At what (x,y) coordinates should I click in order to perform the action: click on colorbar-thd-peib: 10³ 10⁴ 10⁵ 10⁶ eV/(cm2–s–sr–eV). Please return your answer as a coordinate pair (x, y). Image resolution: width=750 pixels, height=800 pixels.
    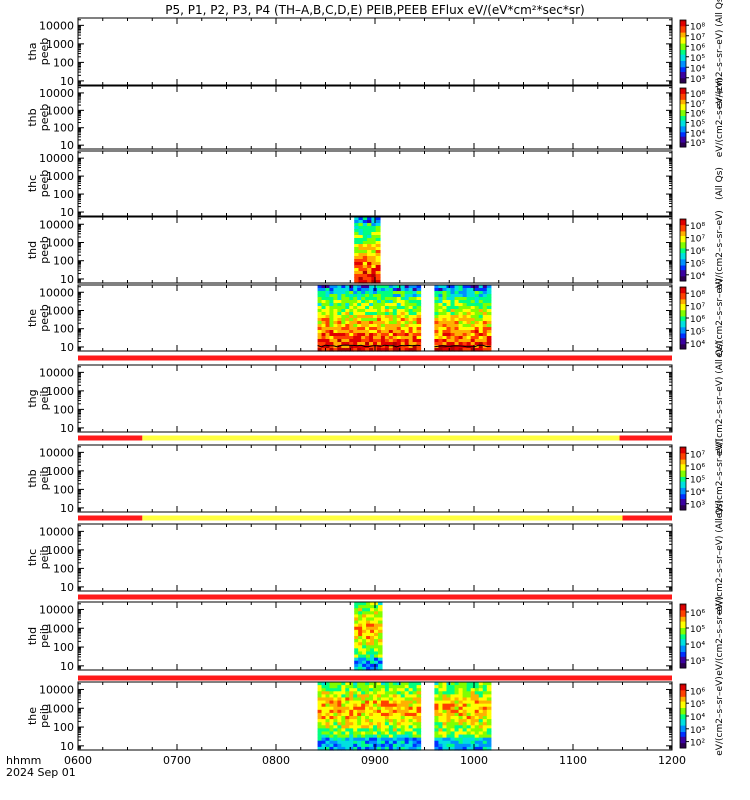
    Looking at the image, I should click on (702, 636).